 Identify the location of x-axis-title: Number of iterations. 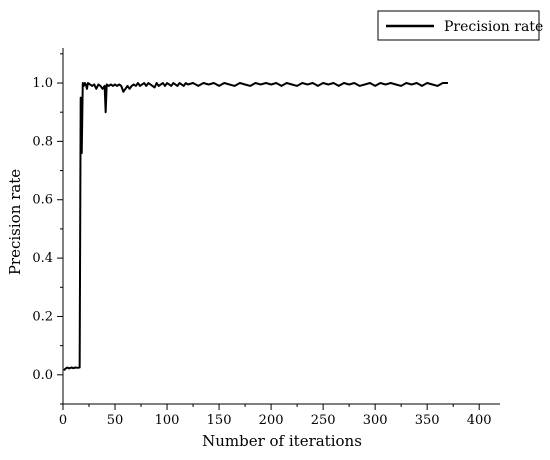
(282, 441).